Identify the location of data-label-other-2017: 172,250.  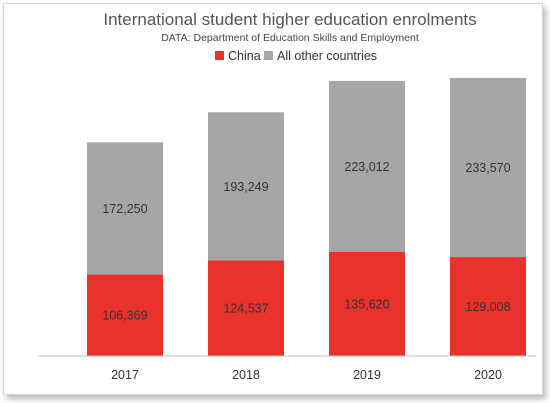
(124, 209).